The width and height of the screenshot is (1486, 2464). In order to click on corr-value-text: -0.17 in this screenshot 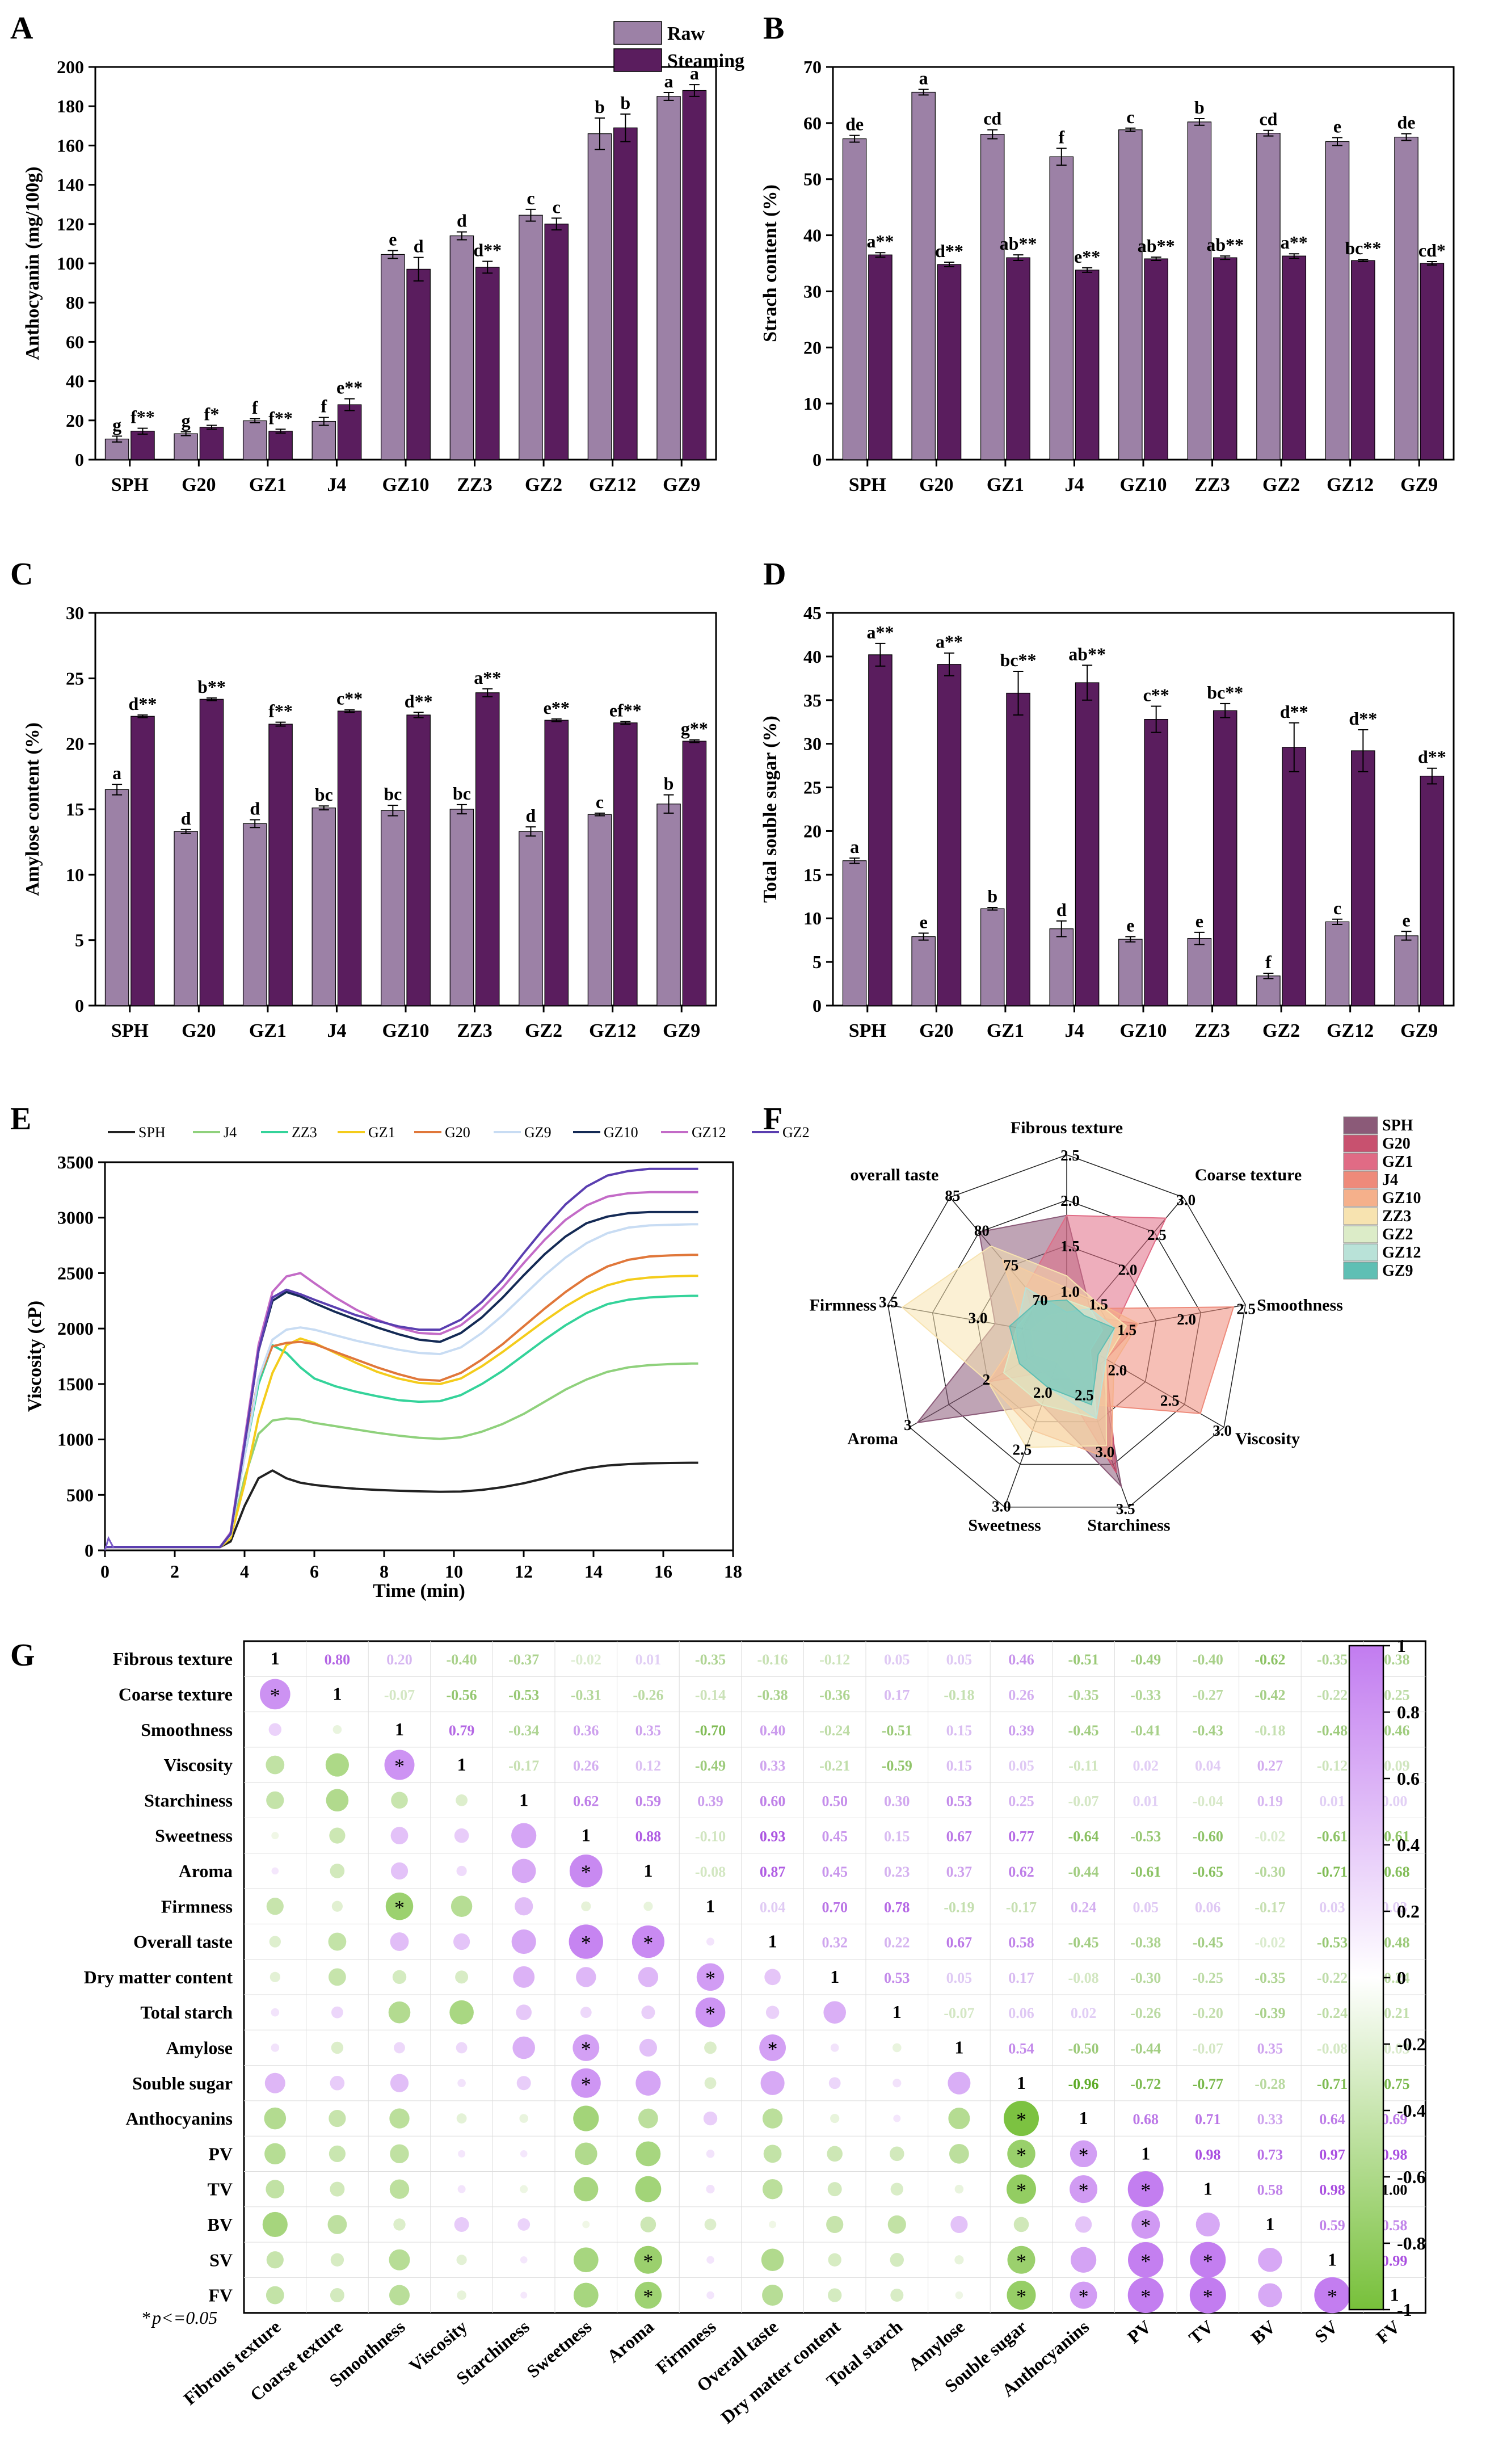, I will do `click(523, 1765)`.